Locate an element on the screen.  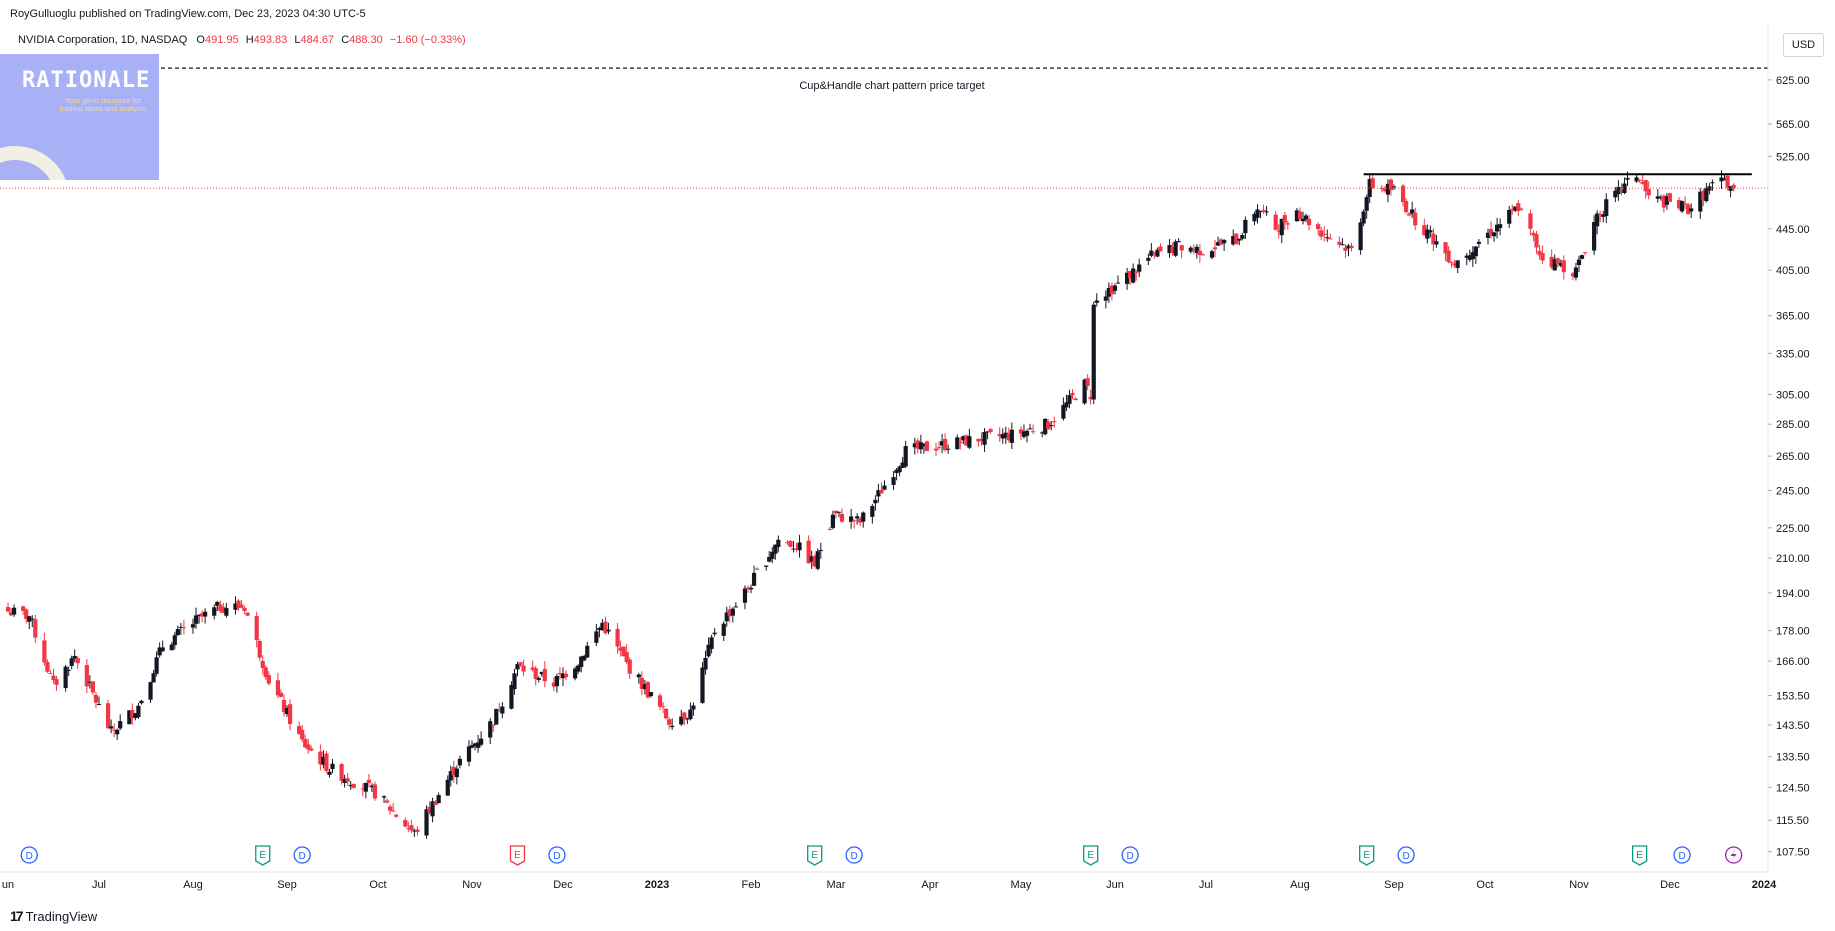
price-tick-label: 245.00 is located at coordinates (1793, 491).